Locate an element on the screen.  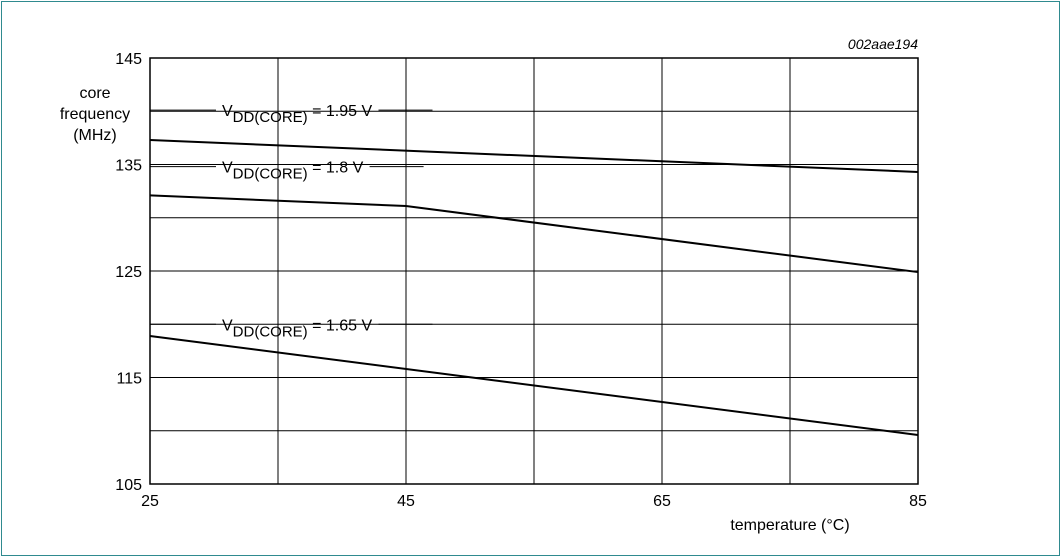
x-tick-label: 25 is located at coordinates (150, 501).